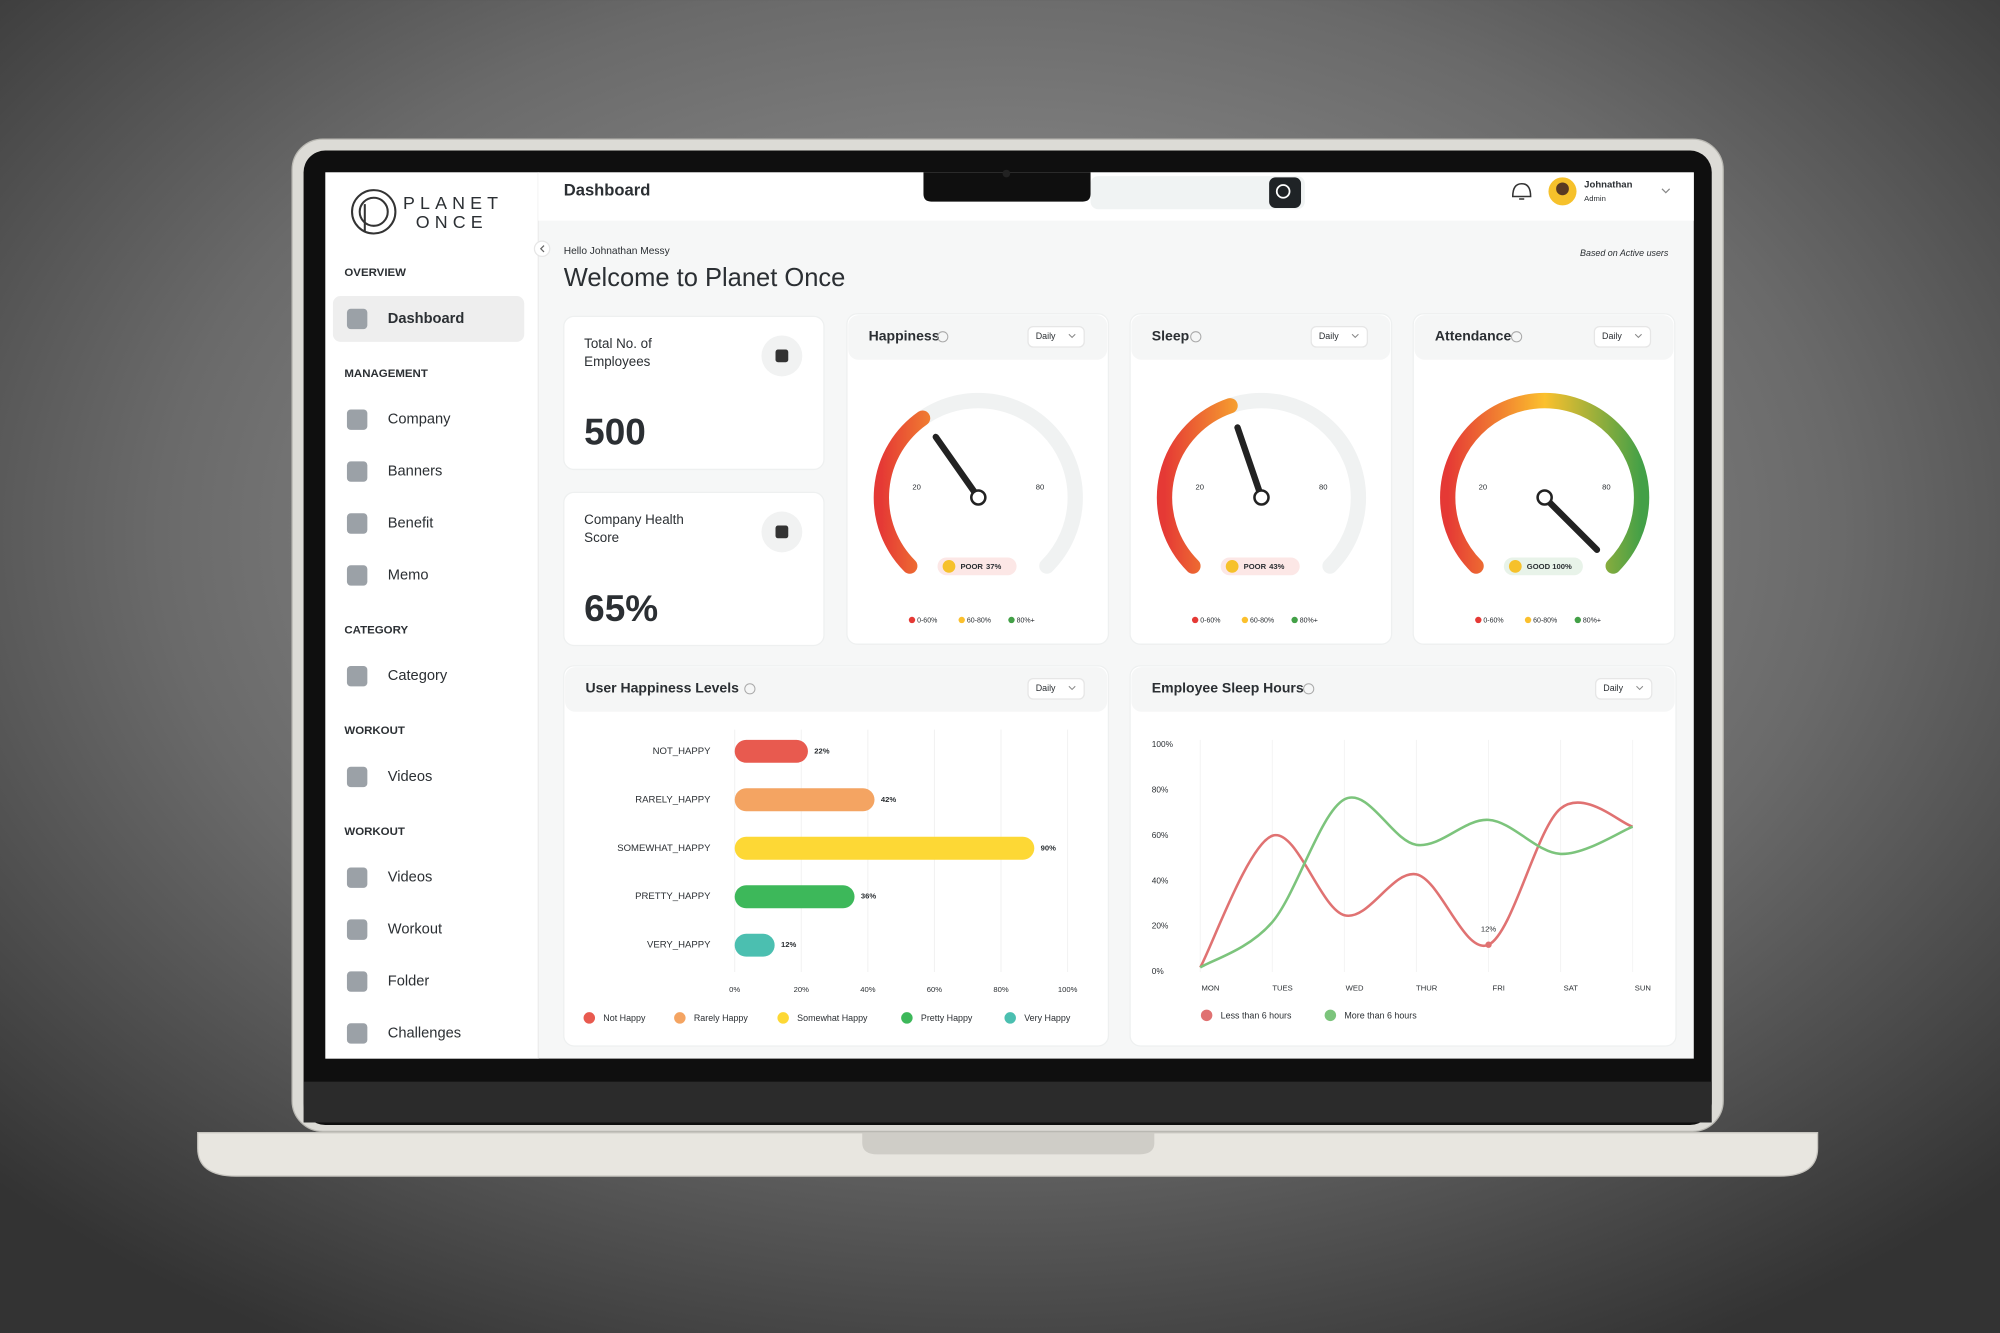 The width and height of the screenshot is (2000, 1333). I want to click on gauge-value-arc, so click(1545, 483).